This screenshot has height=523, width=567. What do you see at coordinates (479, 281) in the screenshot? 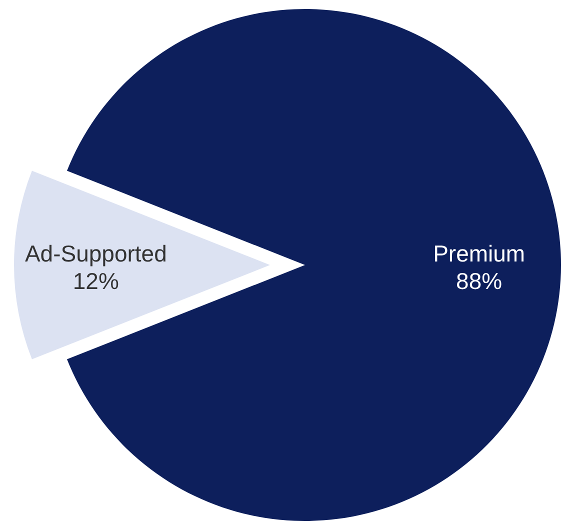
I see `data-label: 88%` at bounding box center [479, 281].